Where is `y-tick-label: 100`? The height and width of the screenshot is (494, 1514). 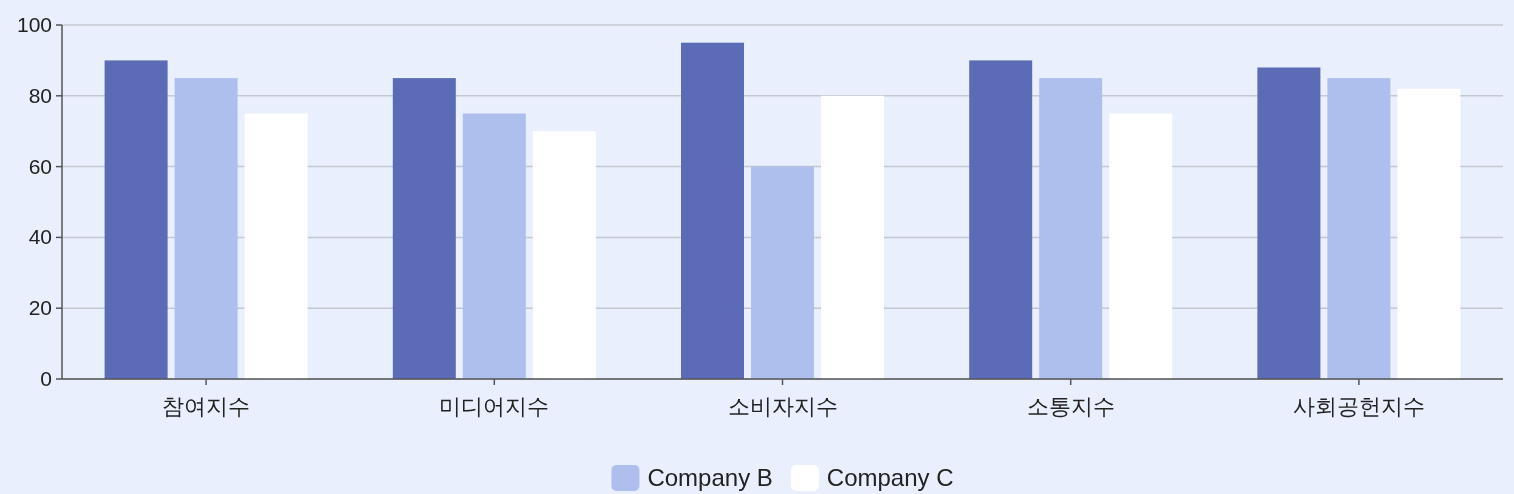
y-tick-label: 100 is located at coordinates (34, 24).